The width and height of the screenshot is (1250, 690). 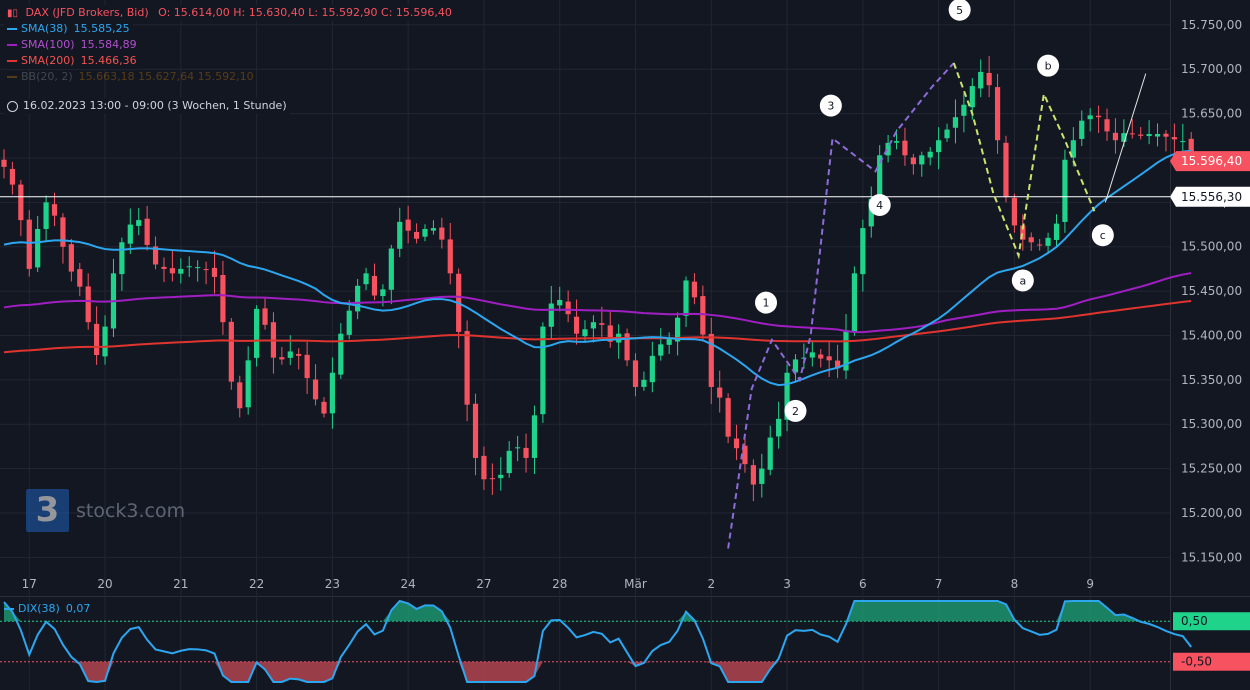 I want to click on stock3-logo-icon: 3, so click(x=47, y=510).